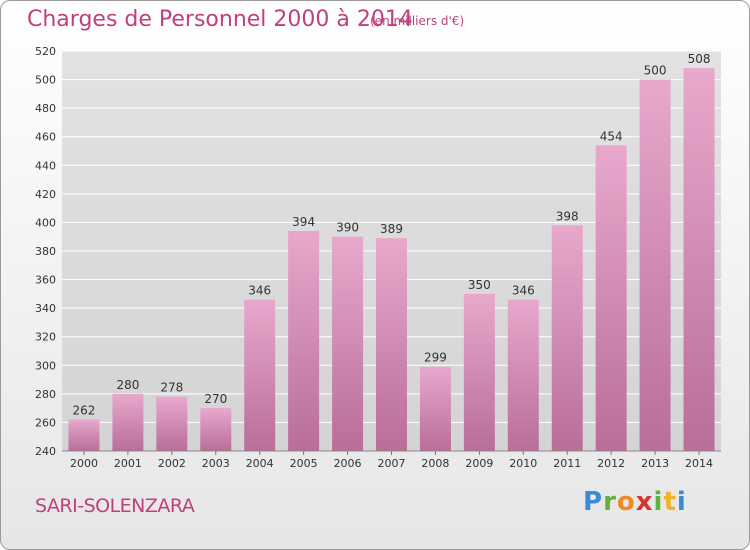 The image size is (750, 550). What do you see at coordinates (417, 21) in the screenshot?
I see `chart-subtitle: (en milliers d'€)` at bounding box center [417, 21].